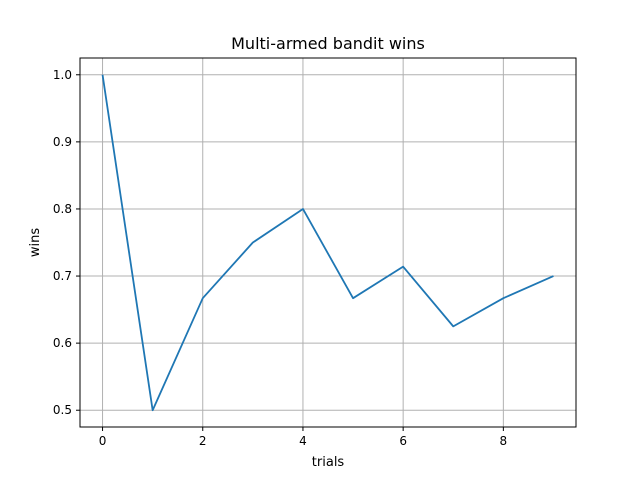 The image size is (640, 480). I want to click on x-tick-label: 4, so click(303, 441).